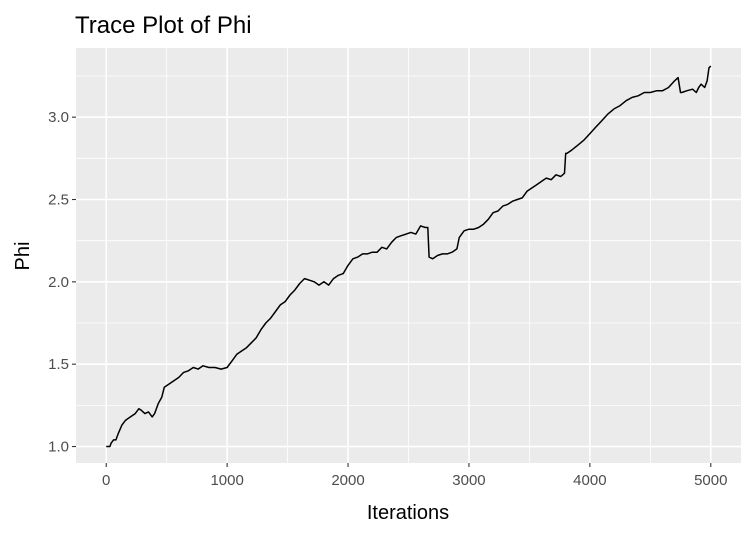 The image size is (754, 535). Describe the element at coordinates (23, 256) in the screenshot. I see `y-axis-title: Phi` at that location.